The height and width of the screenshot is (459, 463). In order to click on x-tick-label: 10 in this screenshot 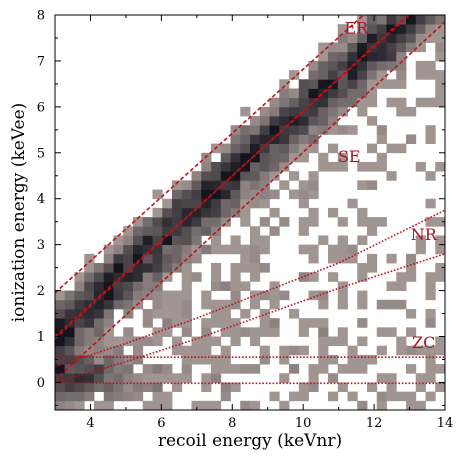, I will do `click(303, 423)`.